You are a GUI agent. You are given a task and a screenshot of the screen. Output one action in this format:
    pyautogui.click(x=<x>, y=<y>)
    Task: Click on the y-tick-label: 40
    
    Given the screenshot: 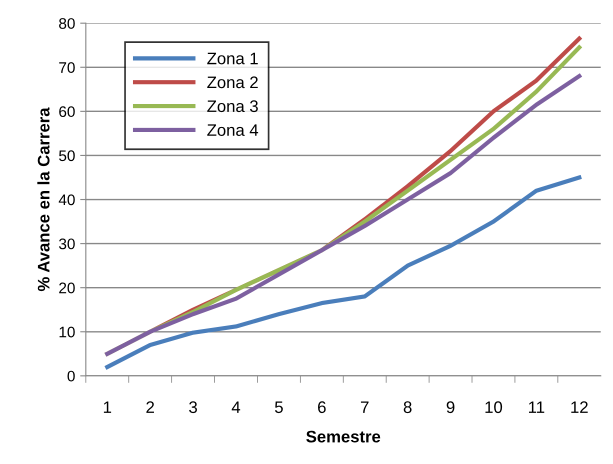 What is the action you would take?
    pyautogui.click(x=66, y=200)
    